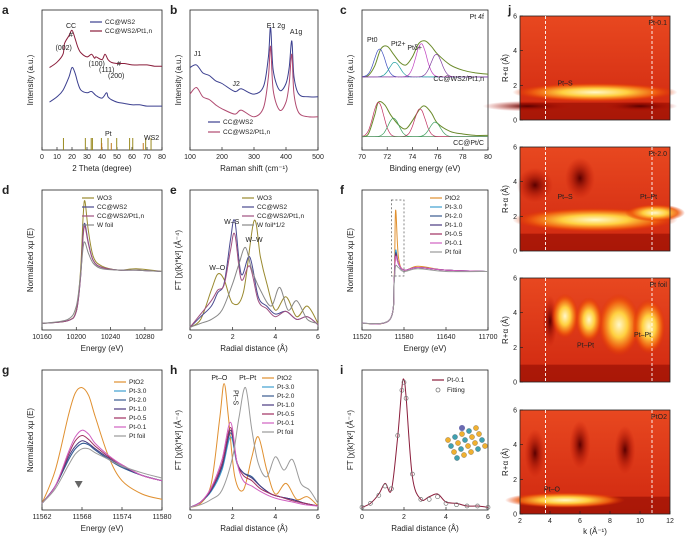 Image resolution: width=685 pixels, height=545 pixels. Describe the element at coordinates (488, 157) in the screenshot. I see `x-tick-label: 80` at that location.